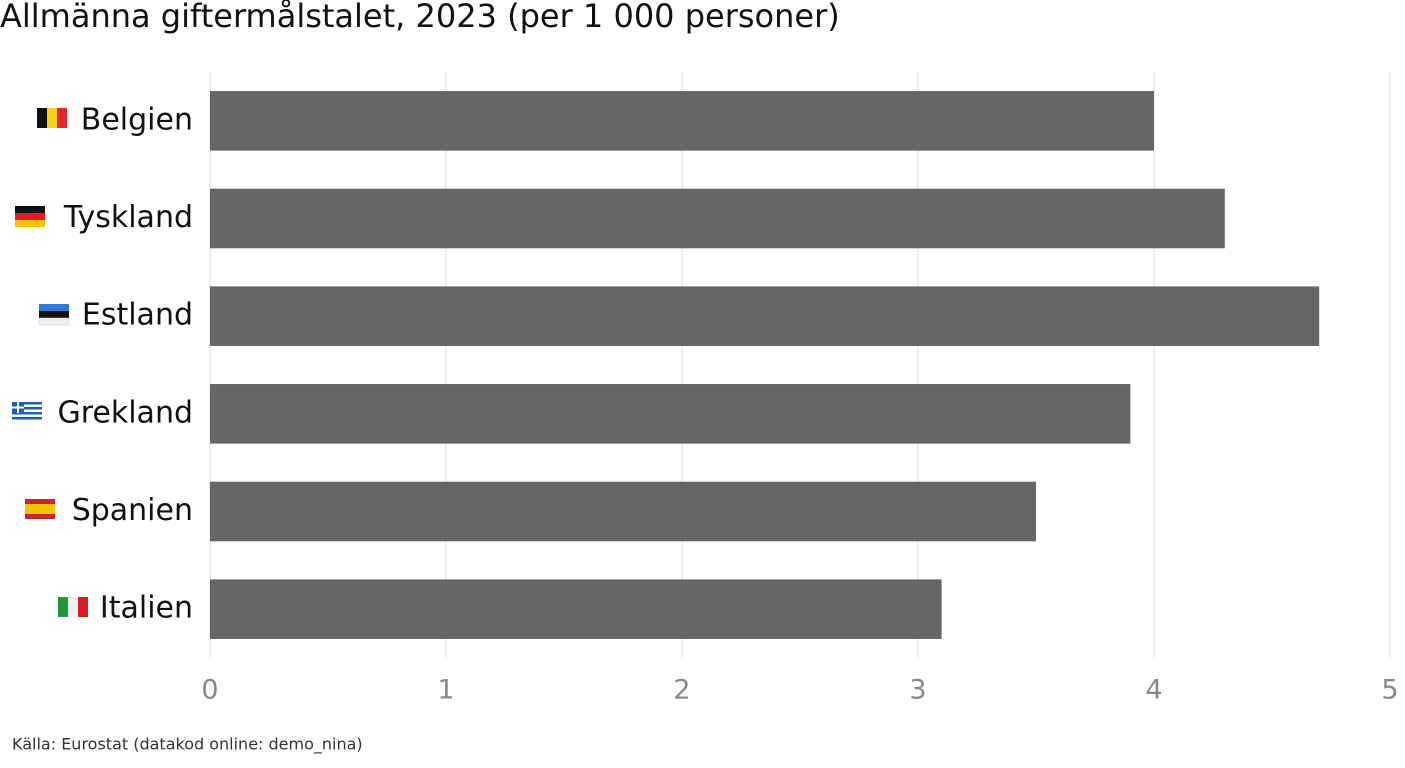  I want to click on flag-germany, so click(30, 216).